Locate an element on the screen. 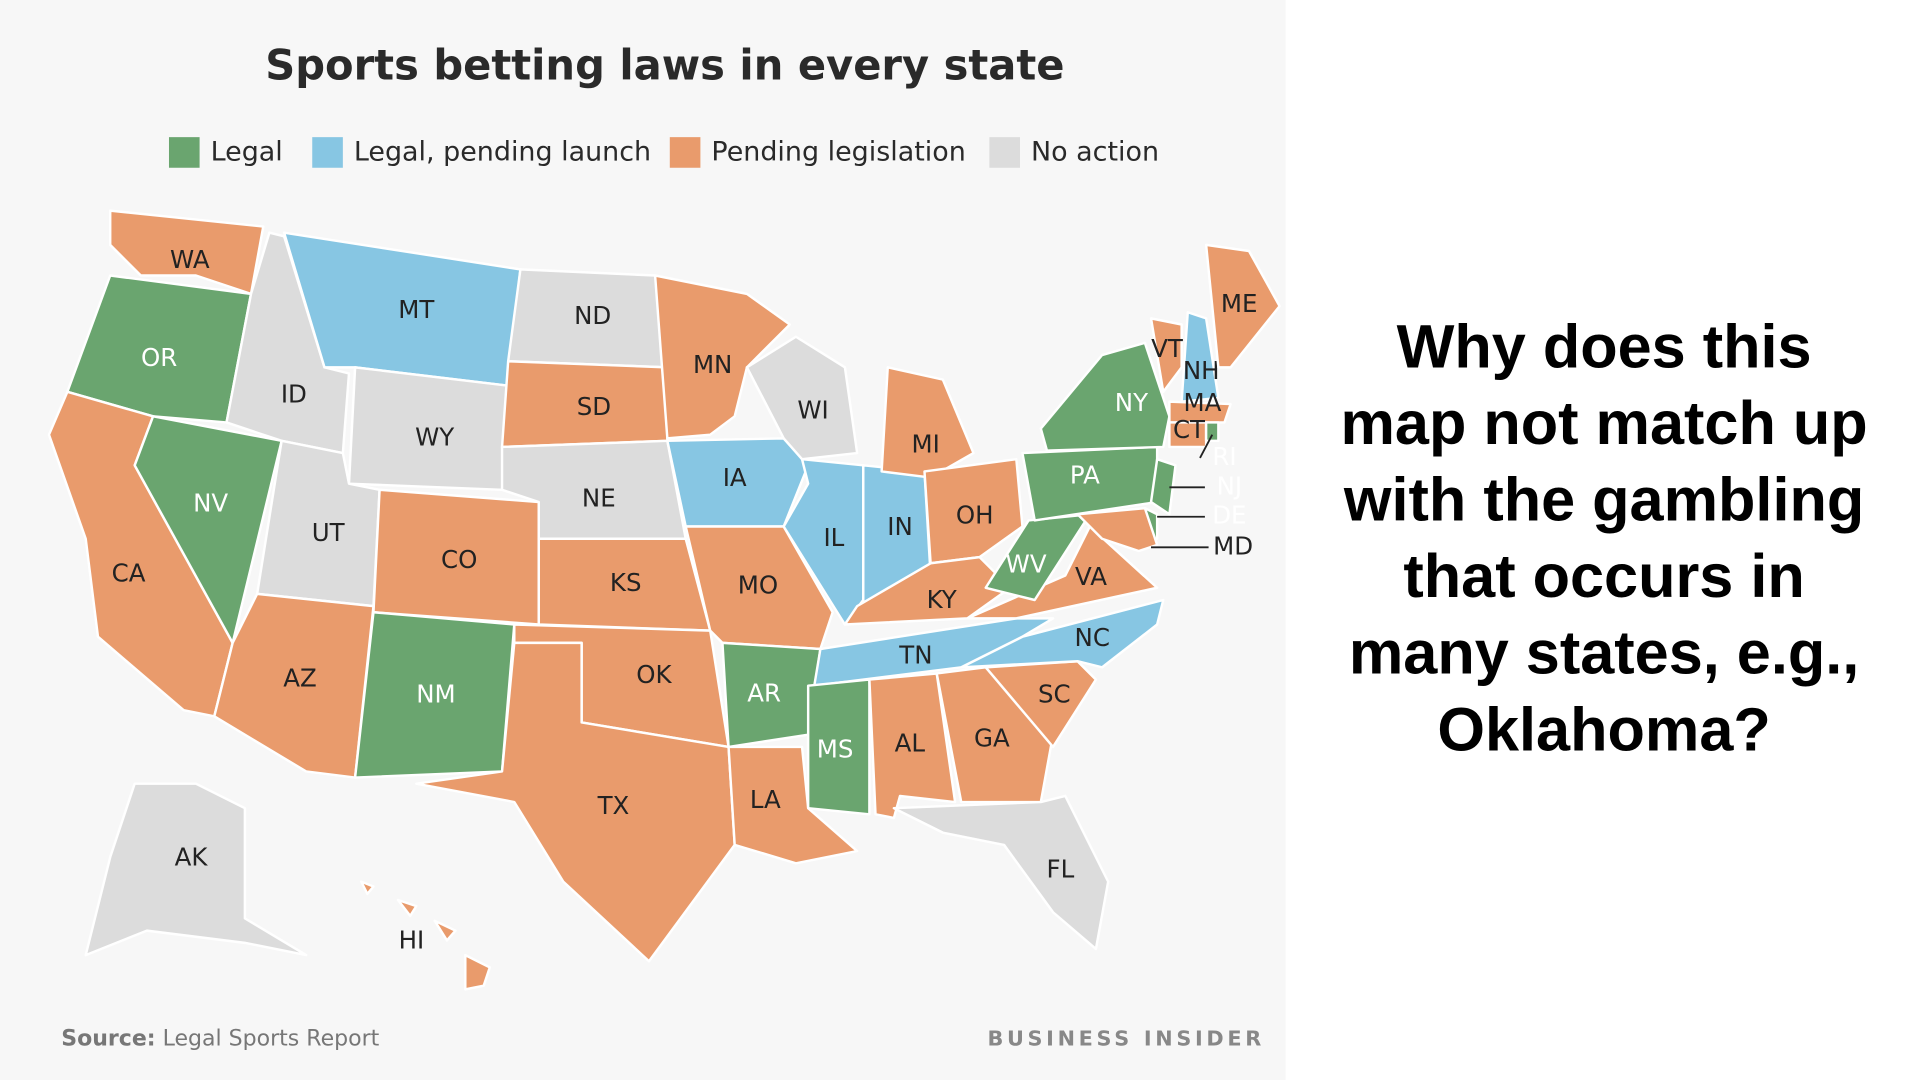  state-label: RI is located at coordinates (1224, 456).